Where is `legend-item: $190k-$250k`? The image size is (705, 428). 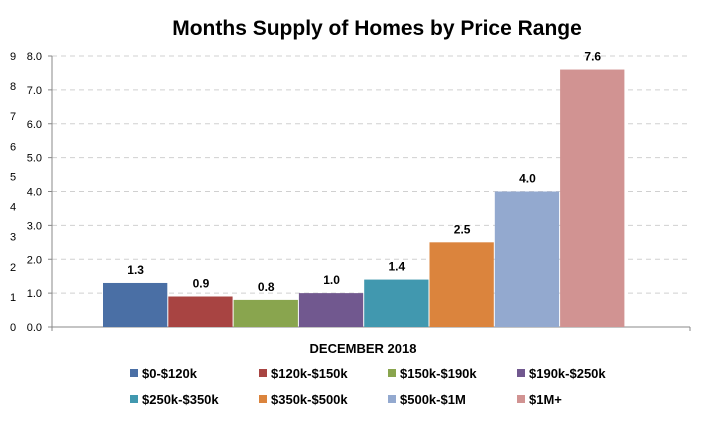 legend-item: $190k-$250k is located at coordinates (561, 373).